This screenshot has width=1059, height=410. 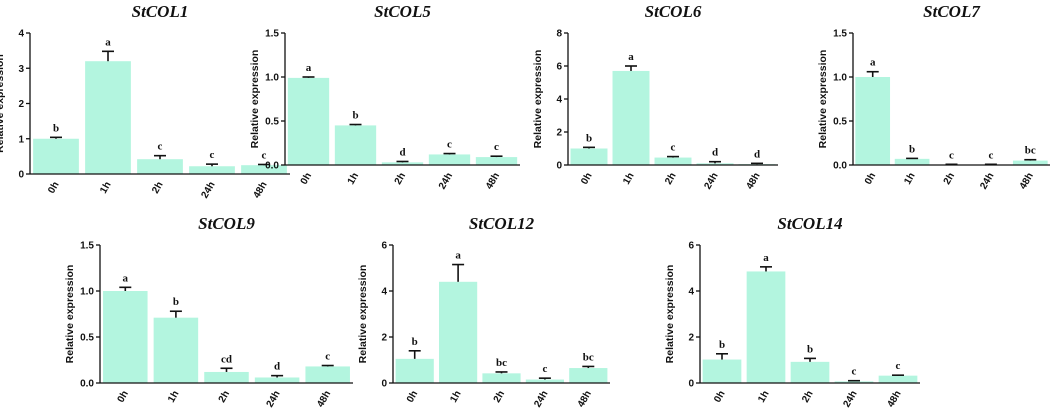 What do you see at coordinates (160, 11) in the screenshot?
I see `chart-title: StCOL1` at bounding box center [160, 11].